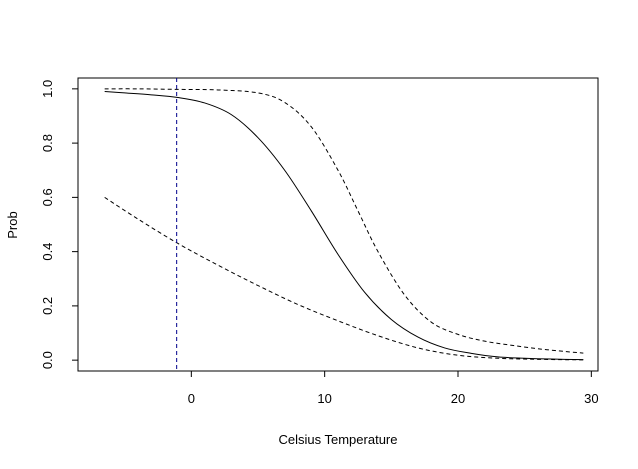 This screenshot has width=638, height=469. What do you see at coordinates (591, 398) in the screenshot?
I see `x-tick-label: 30` at bounding box center [591, 398].